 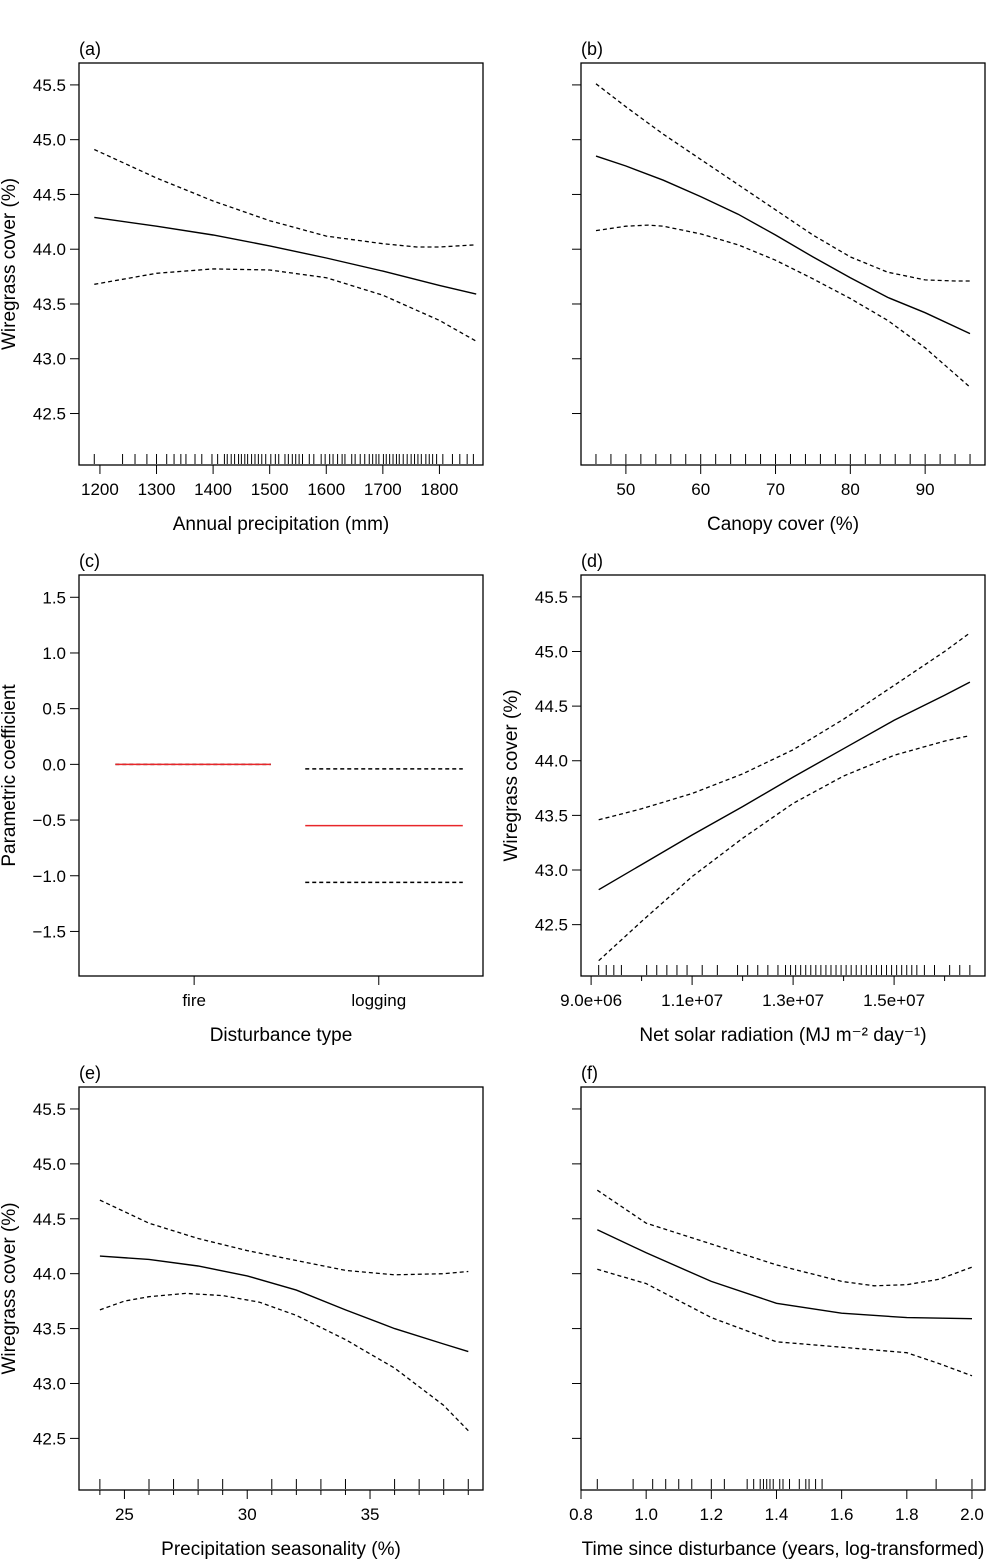 I want to click on x-tick-label: 1.0, so click(x=646, y=1514).